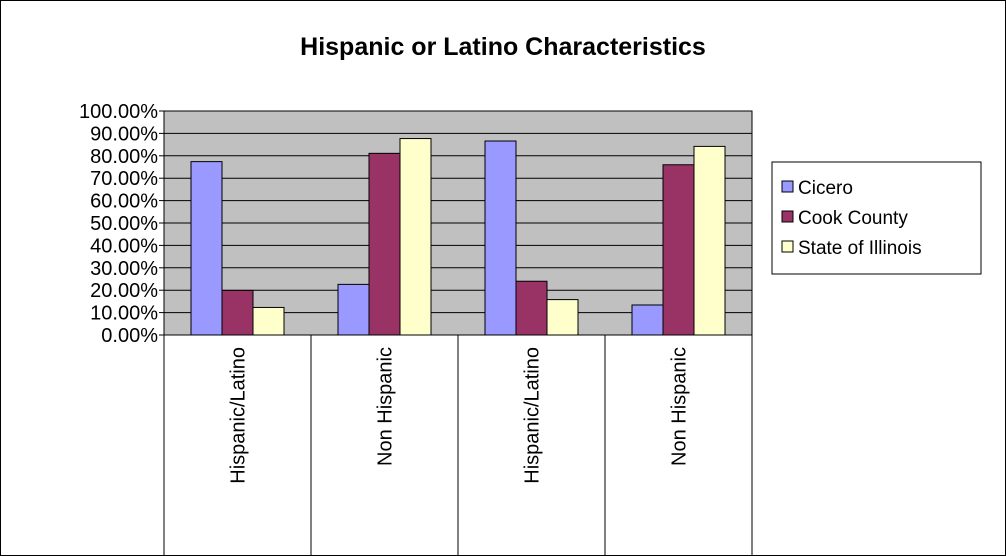 This screenshot has width=1006, height=556. What do you see at coordinates (860, 248) in the screenshot?
I see `legend-label: State of Illinois` at bounding box center [860, 248].